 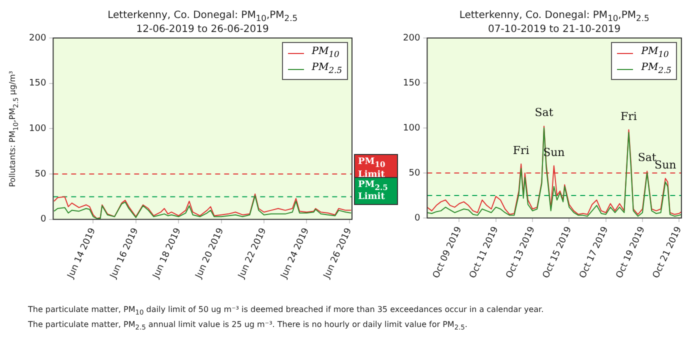 What do you see at coordinates (667, 252) in the screenshot?
I see `x-tick-label: Oct 21 2019` at bounding box center [667, 252].